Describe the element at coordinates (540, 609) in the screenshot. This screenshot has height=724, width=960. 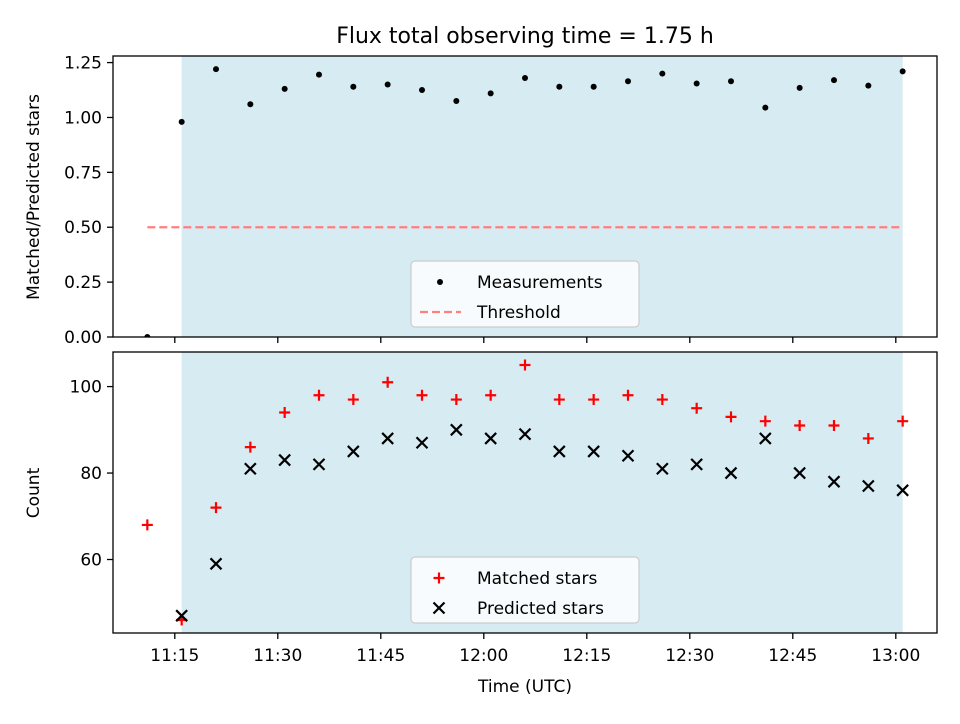
I see `legend-predicted-label: Predicted stars` at that location.